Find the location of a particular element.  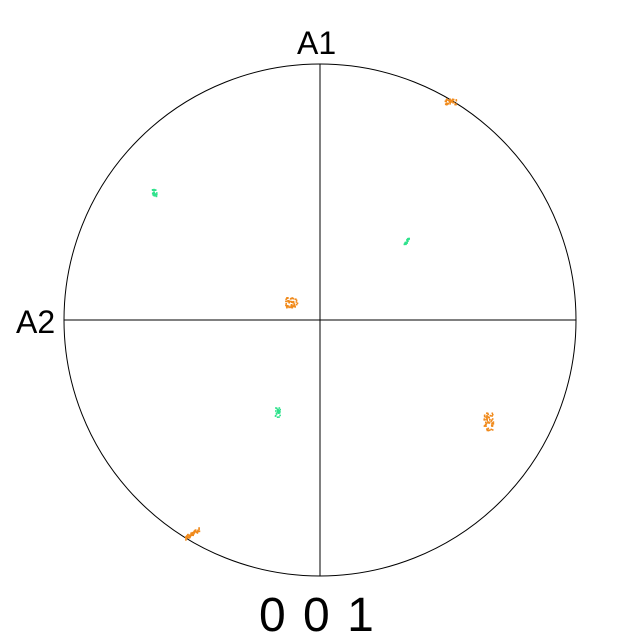

orange-cluster-near-center is located at coordinates (292, 303).